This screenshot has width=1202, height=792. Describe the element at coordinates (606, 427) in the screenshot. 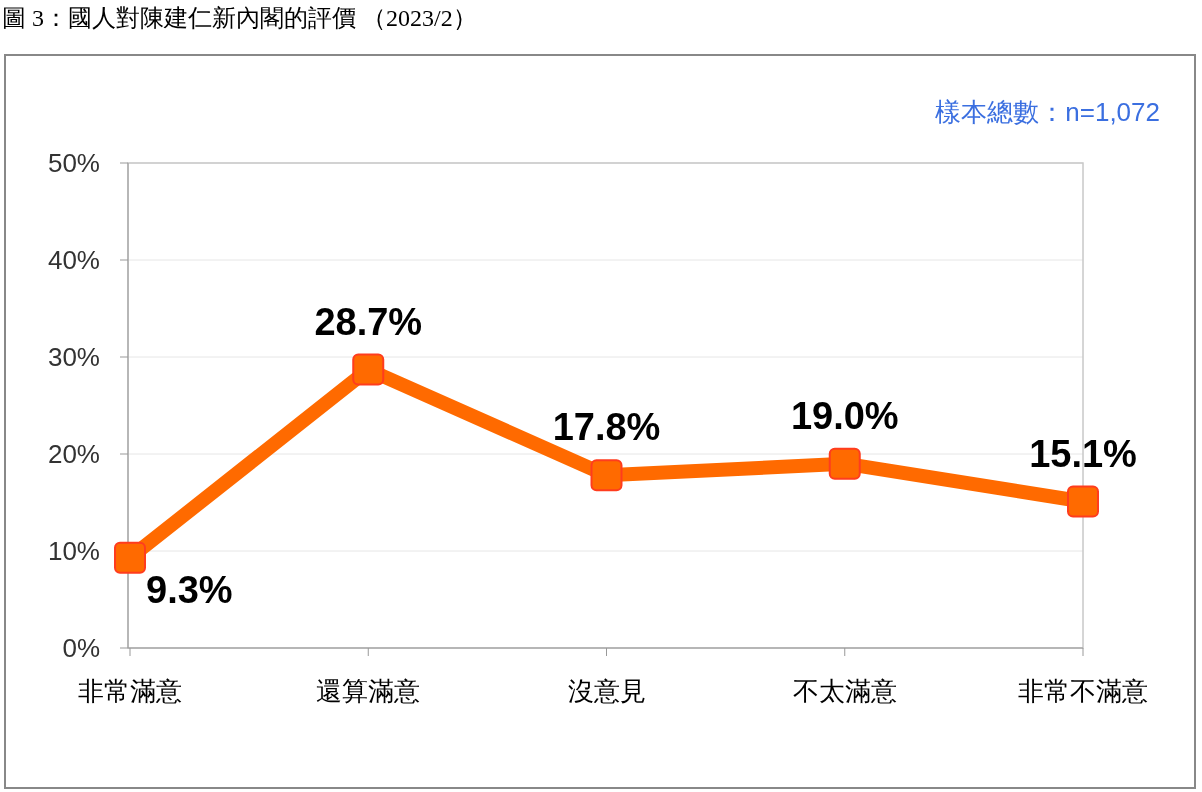

I see `data-label: 17.8%` at that location.